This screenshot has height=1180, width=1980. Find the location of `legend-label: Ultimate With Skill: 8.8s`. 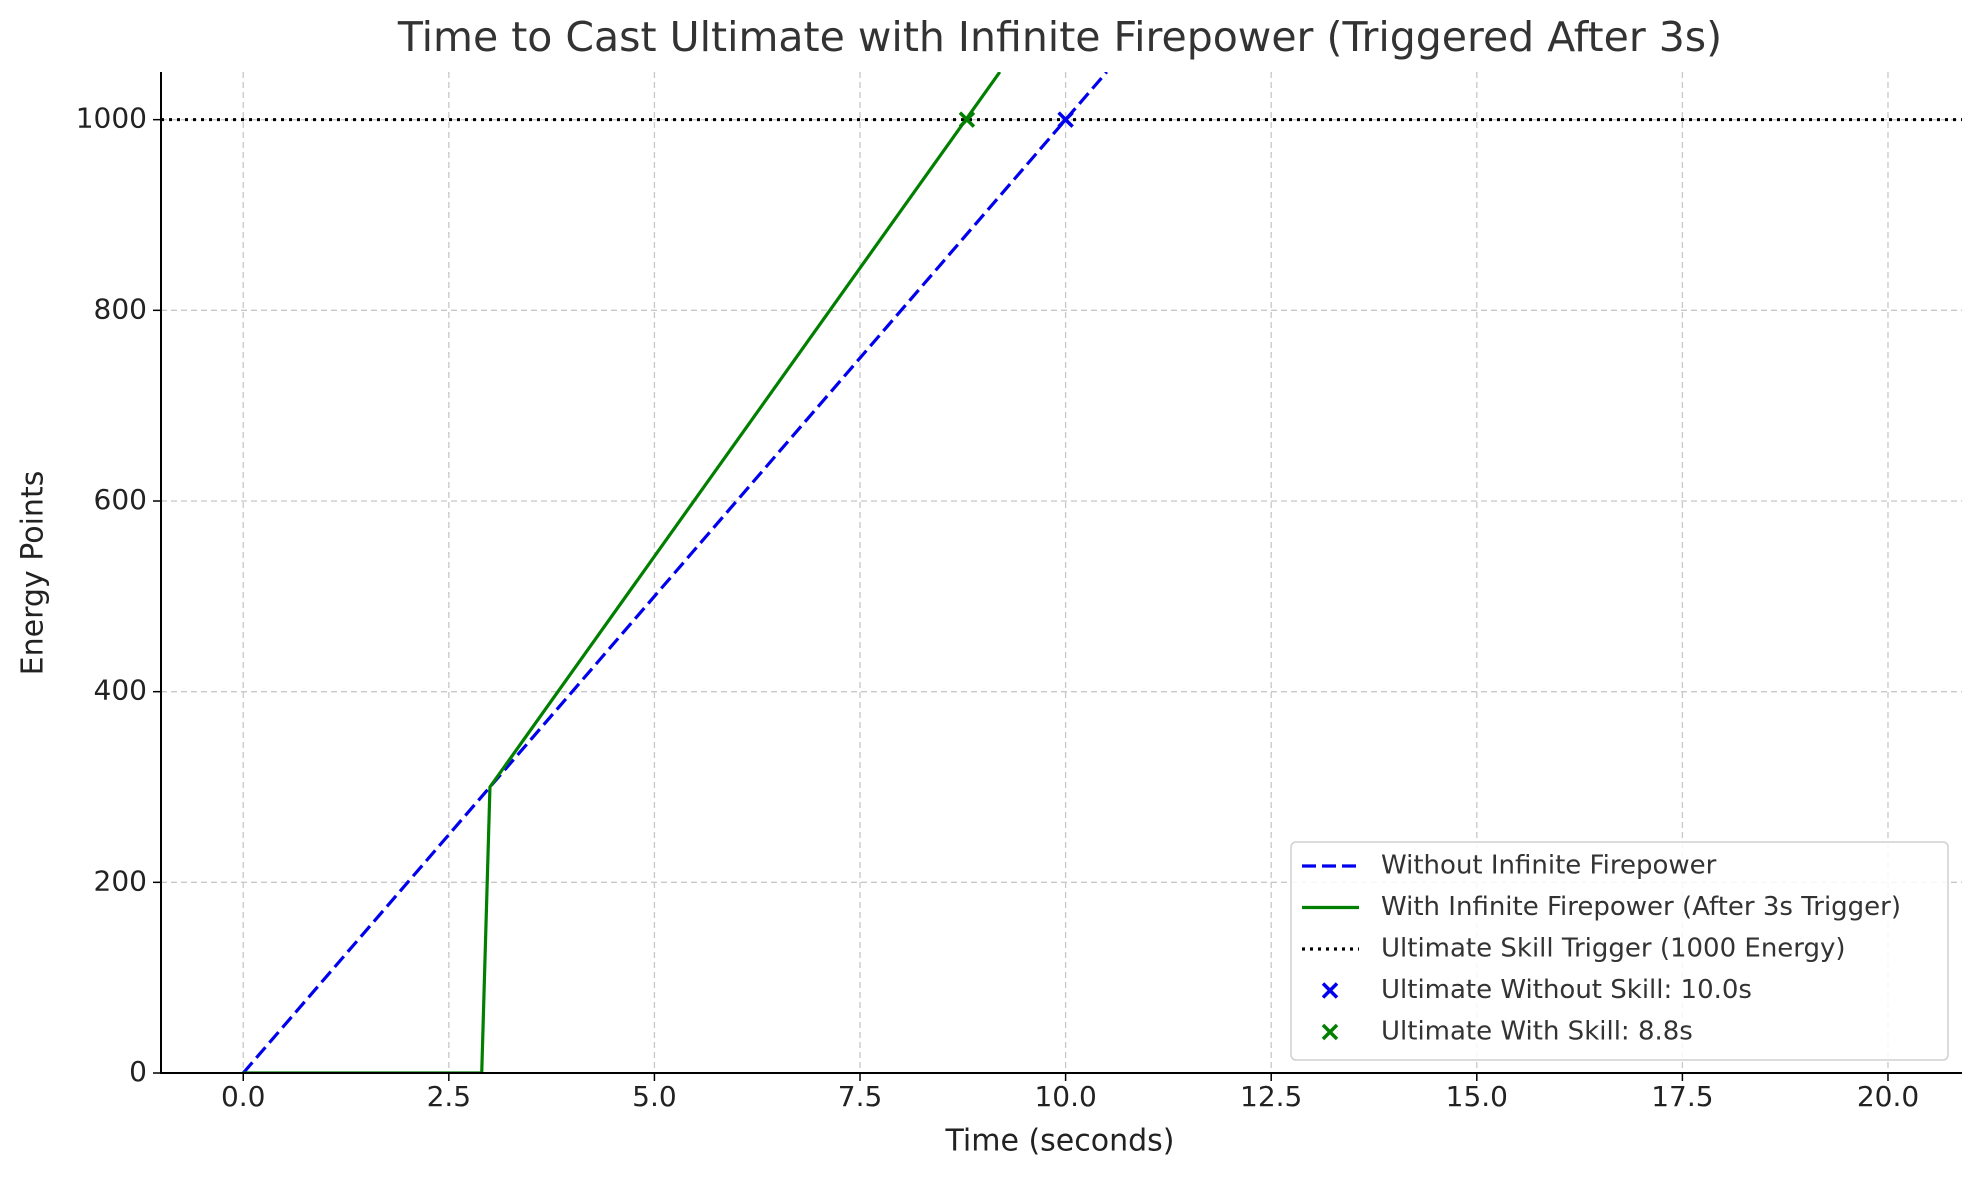

legend-label: Ultimate With Skill: 8.8s is located at coordinates (1537, 1032).